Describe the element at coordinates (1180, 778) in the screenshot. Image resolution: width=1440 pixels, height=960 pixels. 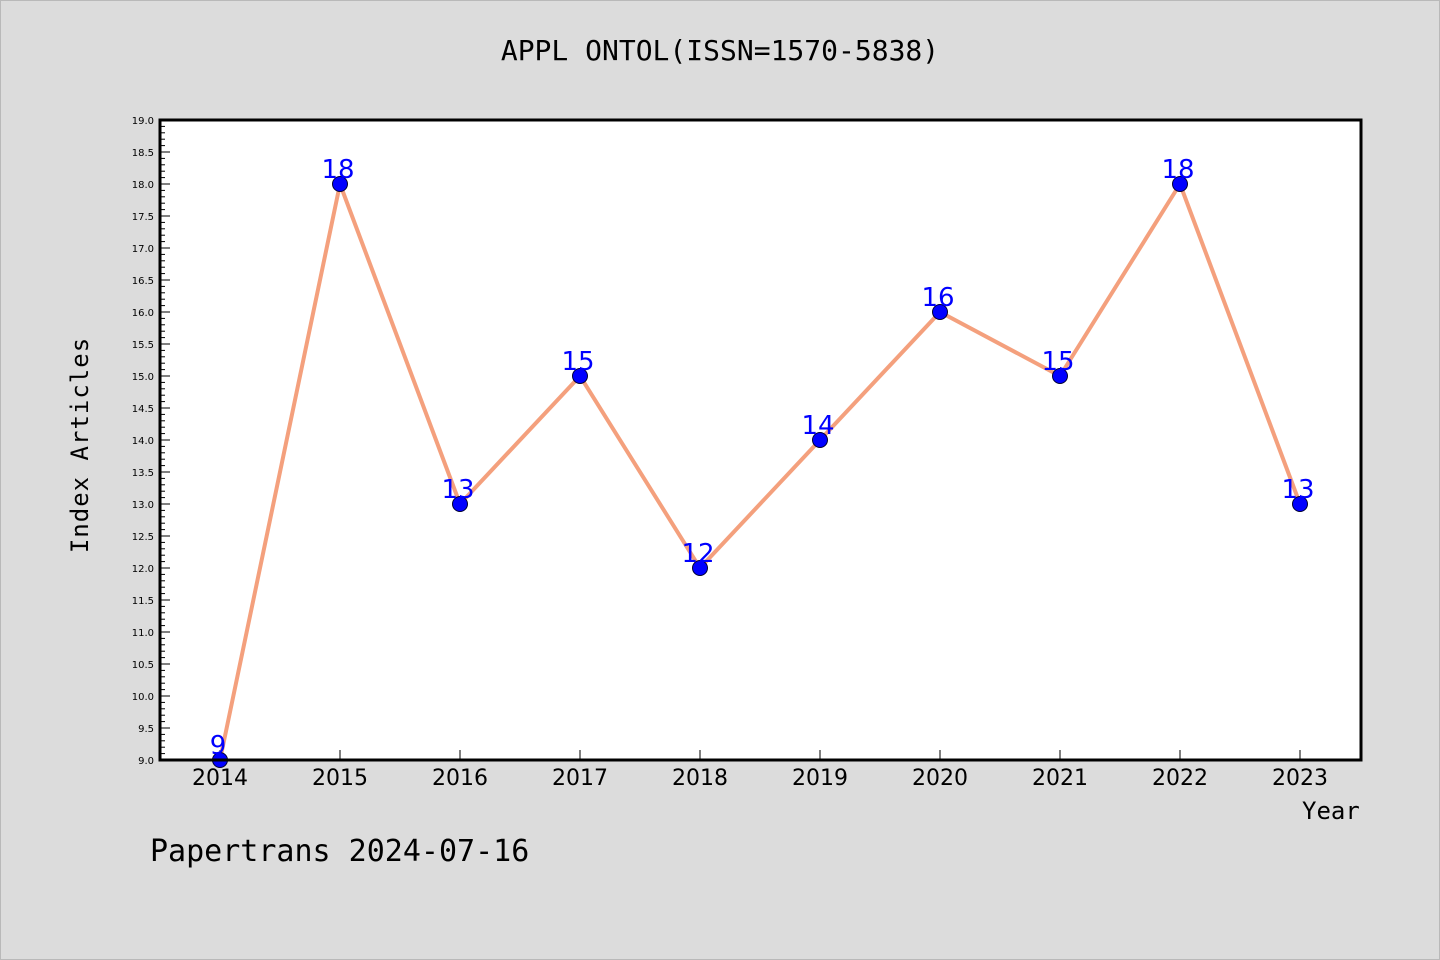
I see `x-tick-label: 2022` at that location.